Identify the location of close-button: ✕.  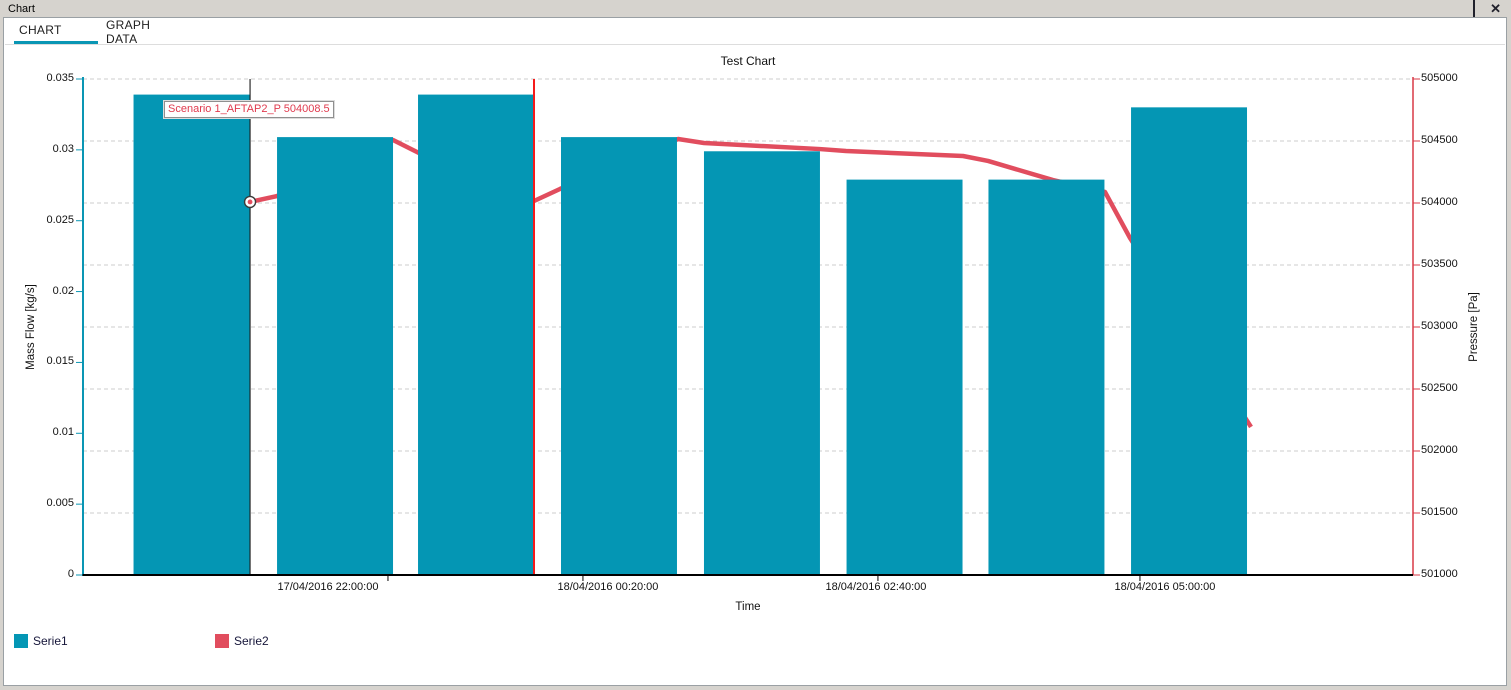
(1495, 9).